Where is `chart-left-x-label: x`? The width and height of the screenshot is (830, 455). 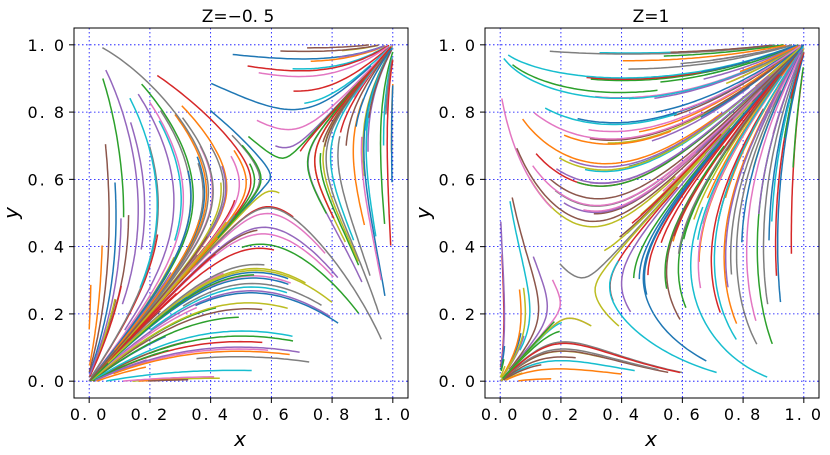
chart-left-x-label: x is located at coordinates (239, 439).